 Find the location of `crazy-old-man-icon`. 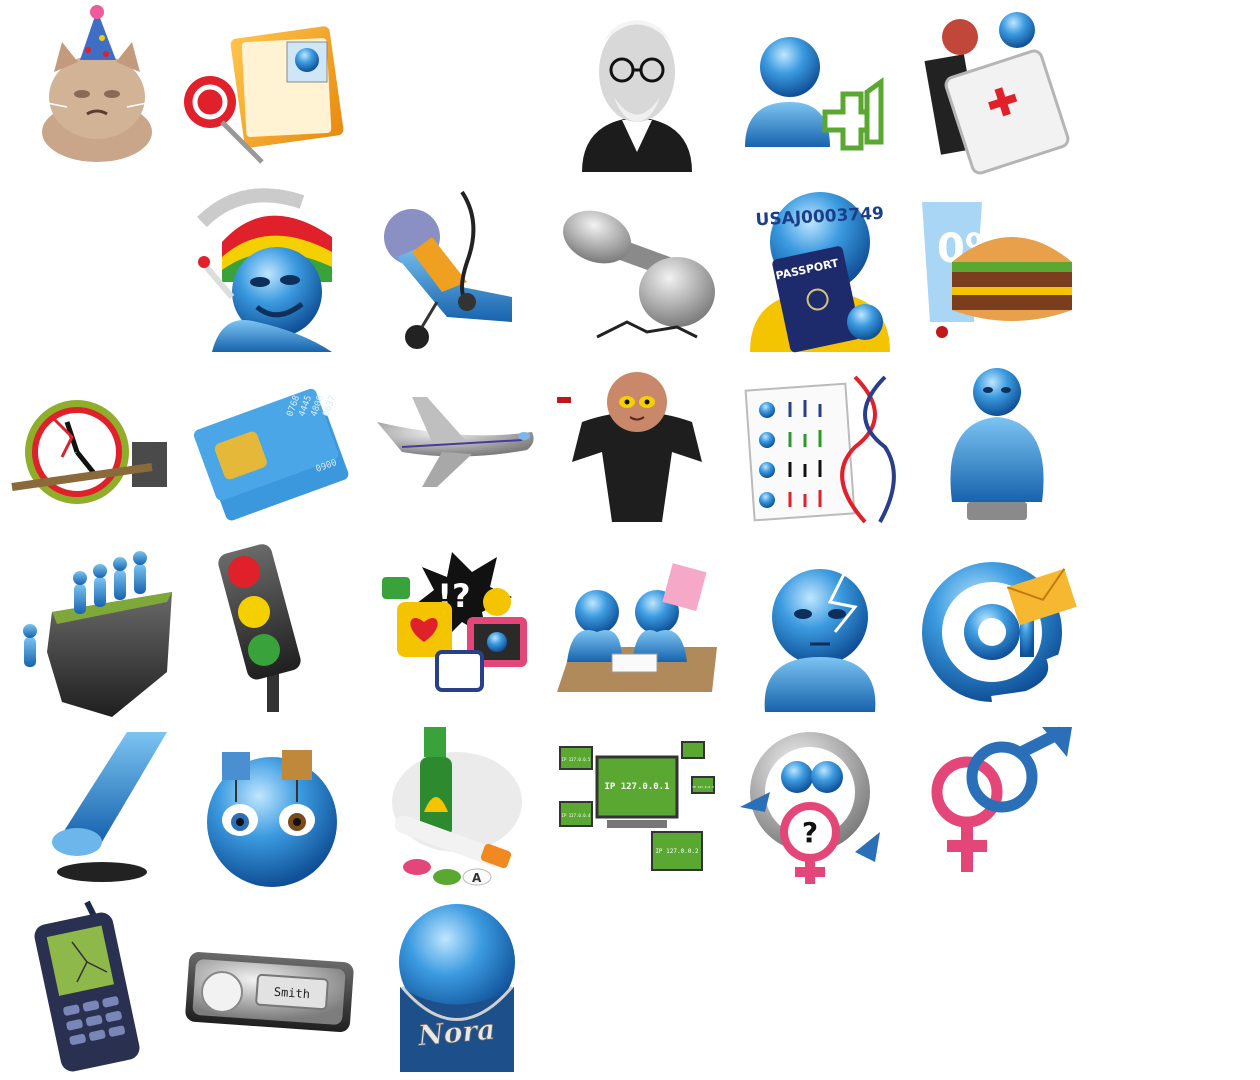

crazy-old-man-icon is located at coordinates (637, 447).